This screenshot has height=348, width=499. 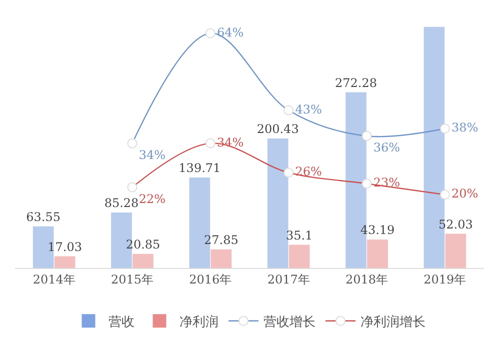 I want to click on data-label: 43.19, so click(x=377, y=230).